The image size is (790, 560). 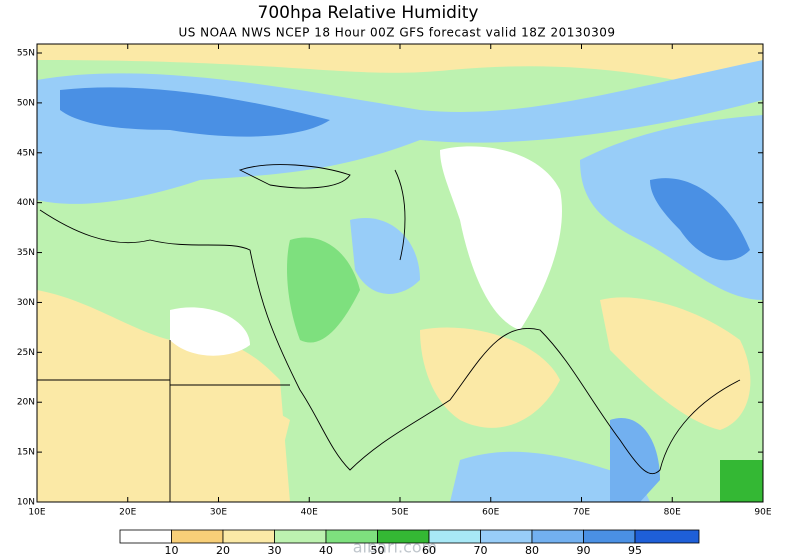 What do you see at coordinates (26, 453) in the screenshot?
I see `lat-label: 15N` at bounding box center [26, 453].